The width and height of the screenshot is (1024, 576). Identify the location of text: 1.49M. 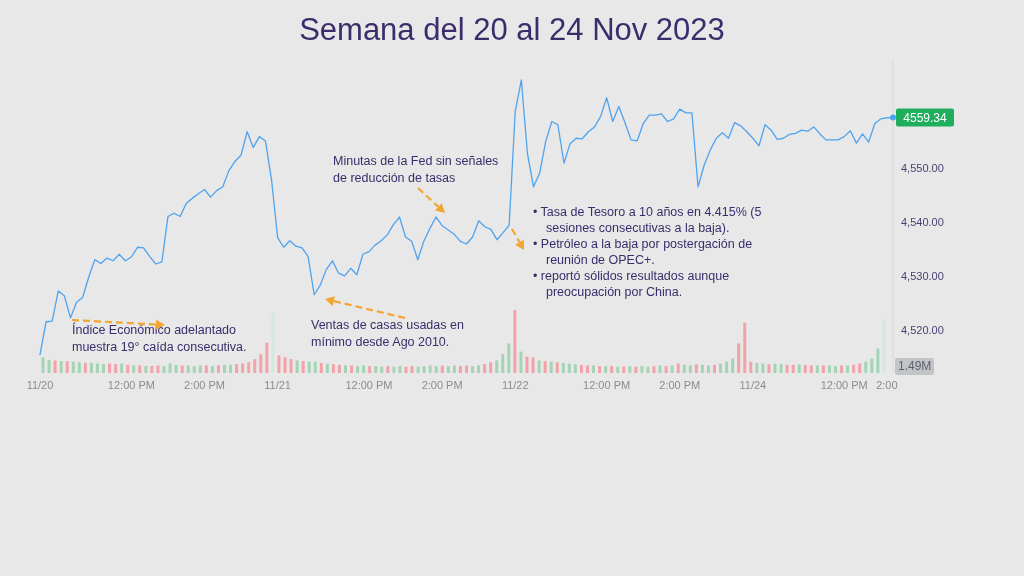
(915, 366).